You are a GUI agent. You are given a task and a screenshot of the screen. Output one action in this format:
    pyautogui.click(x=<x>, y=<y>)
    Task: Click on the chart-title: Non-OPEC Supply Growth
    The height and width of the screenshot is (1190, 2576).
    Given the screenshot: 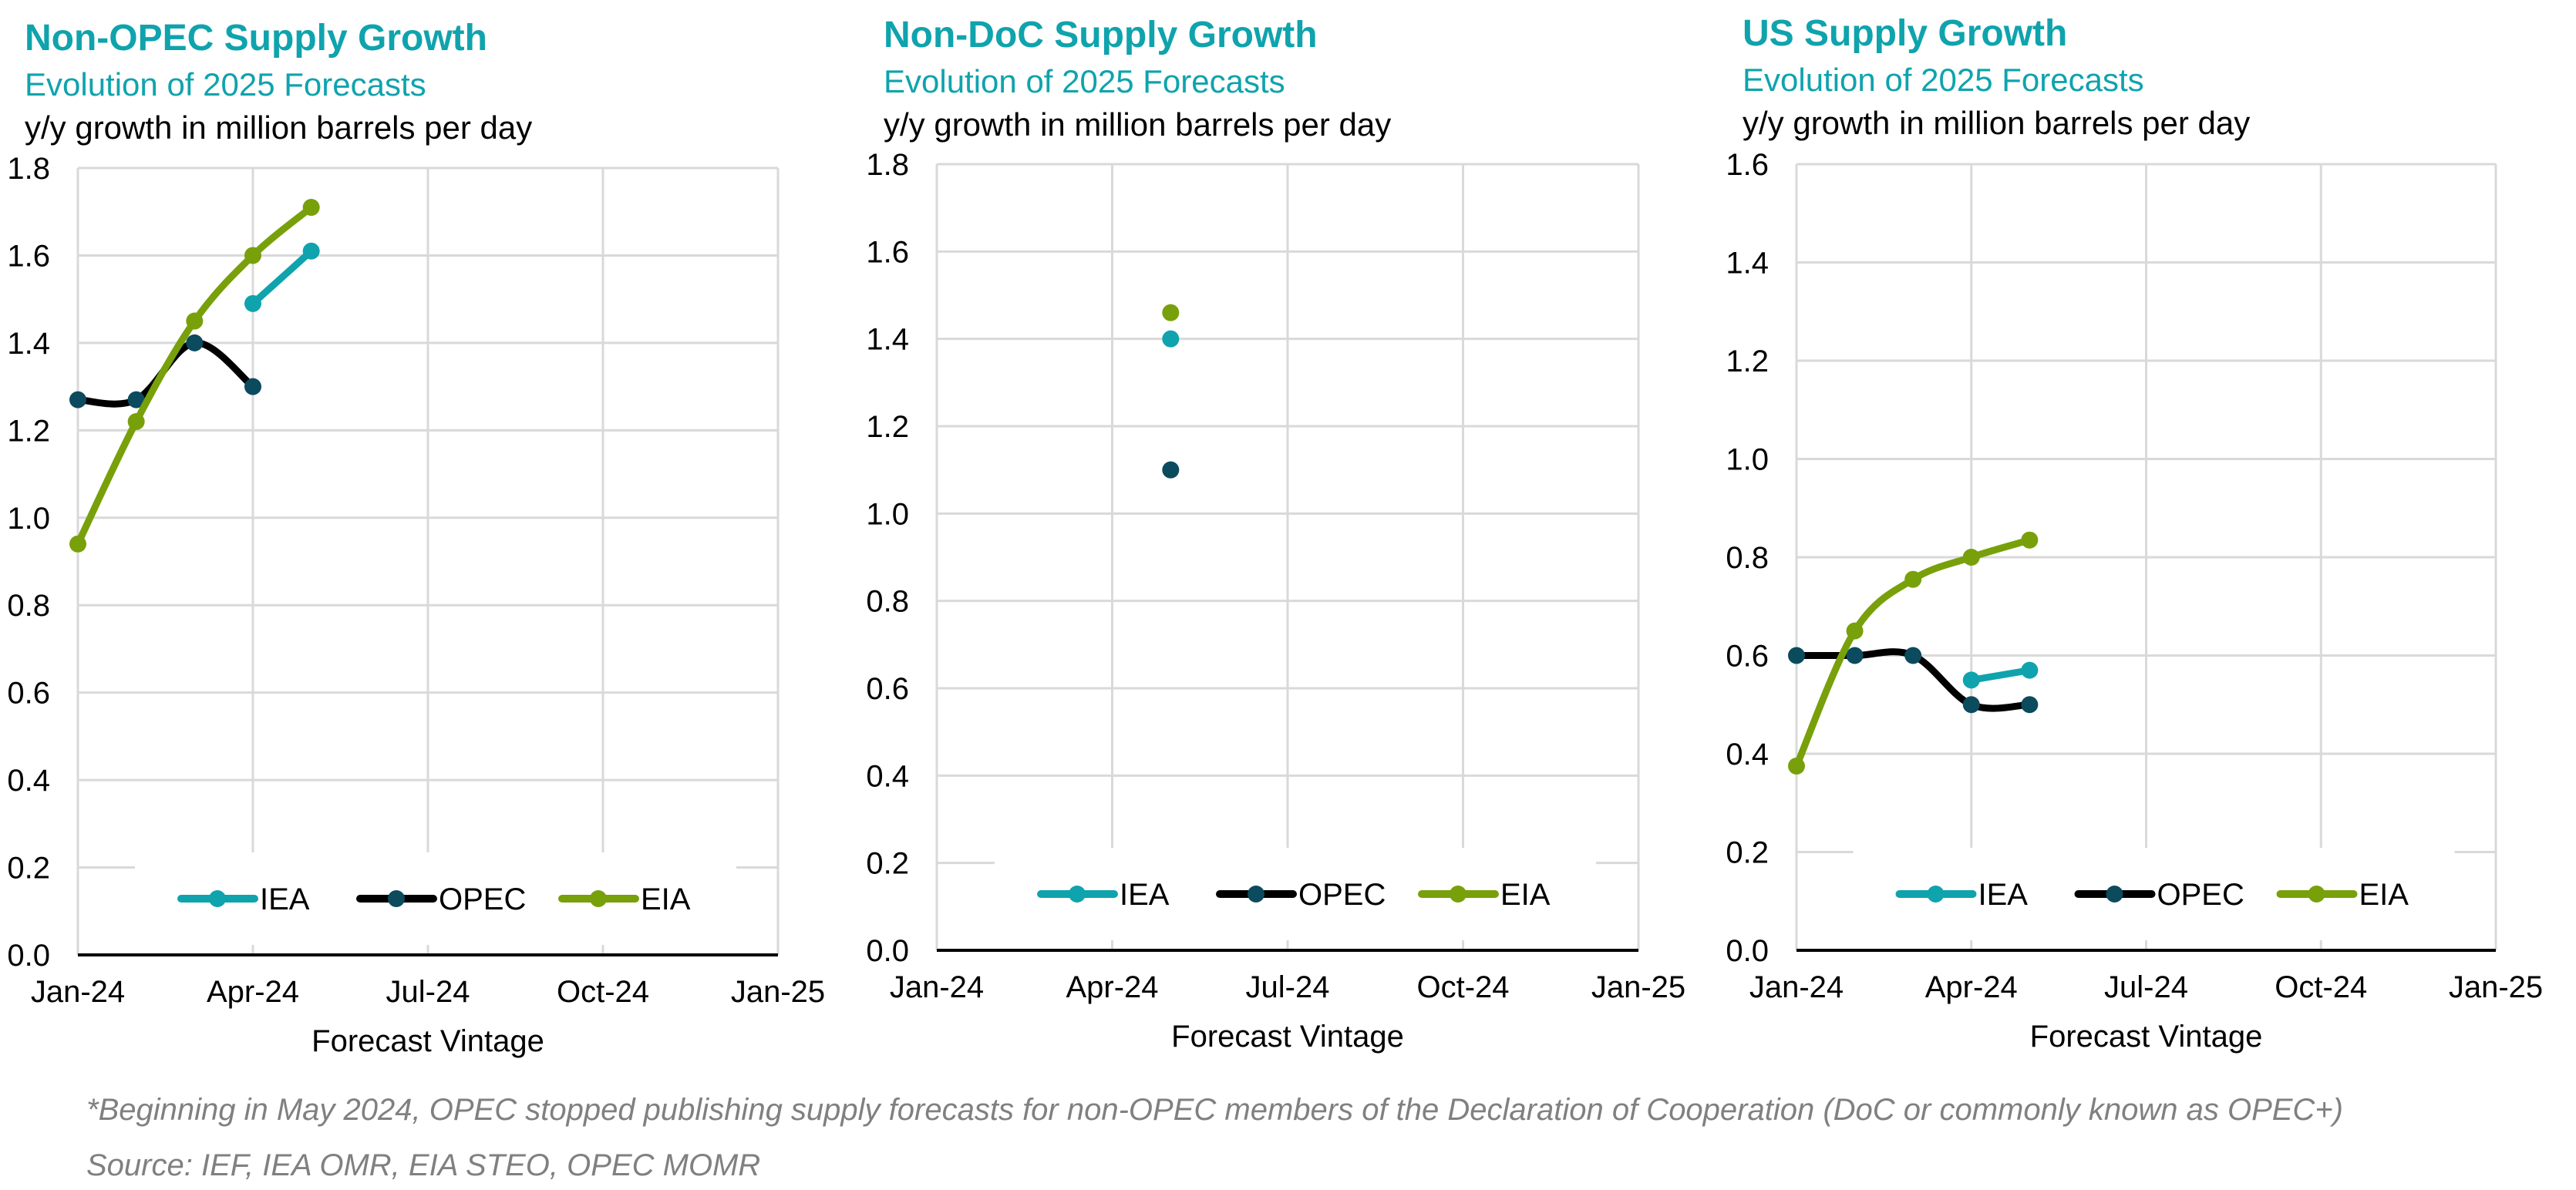 What is the action you would take?
    pyautogui.click(x=256, y=38)
    